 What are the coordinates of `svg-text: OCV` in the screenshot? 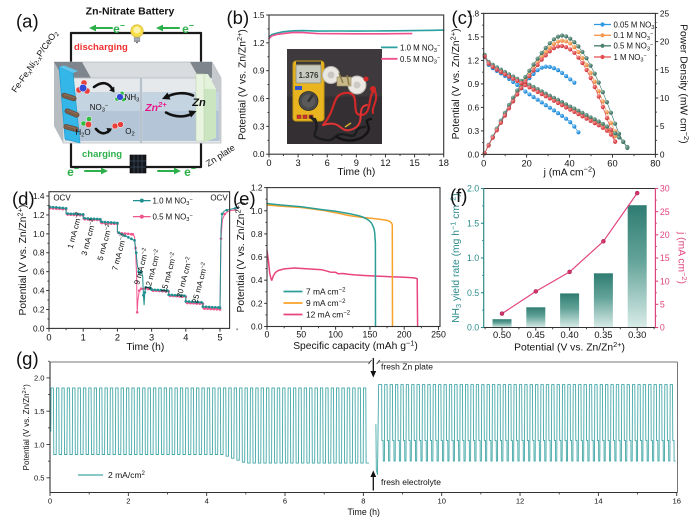 It's located at (62, 198).